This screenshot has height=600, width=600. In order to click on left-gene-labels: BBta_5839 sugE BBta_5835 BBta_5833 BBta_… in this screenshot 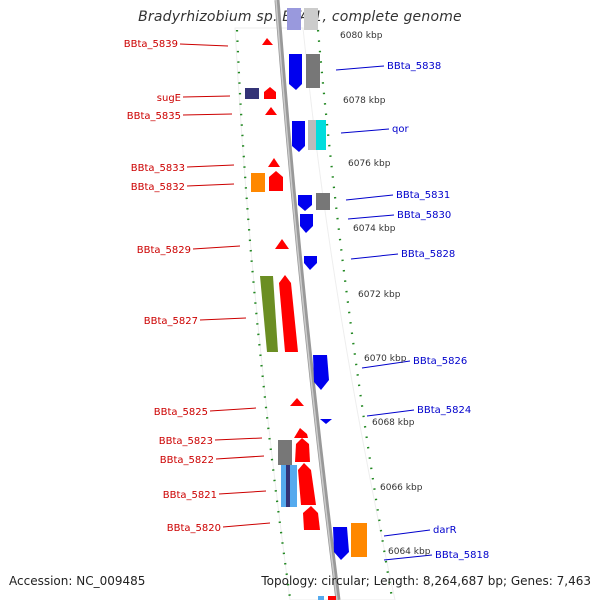, I will do `click(172, 286)`.